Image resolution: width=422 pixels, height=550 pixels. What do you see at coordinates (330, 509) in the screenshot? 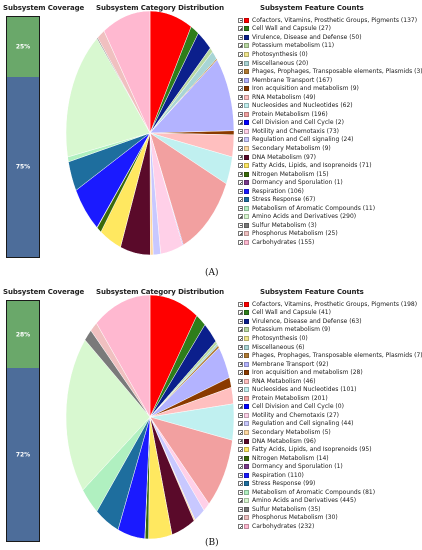
I see `feature-row-sulfur-metabolism: Sulfur Metabolism (35)` at bounding box center [330, 509].